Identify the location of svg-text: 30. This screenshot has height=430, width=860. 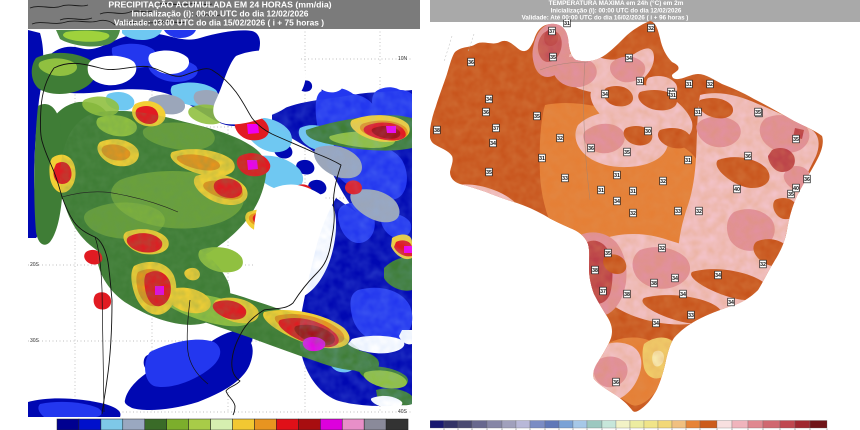
(648, 132).